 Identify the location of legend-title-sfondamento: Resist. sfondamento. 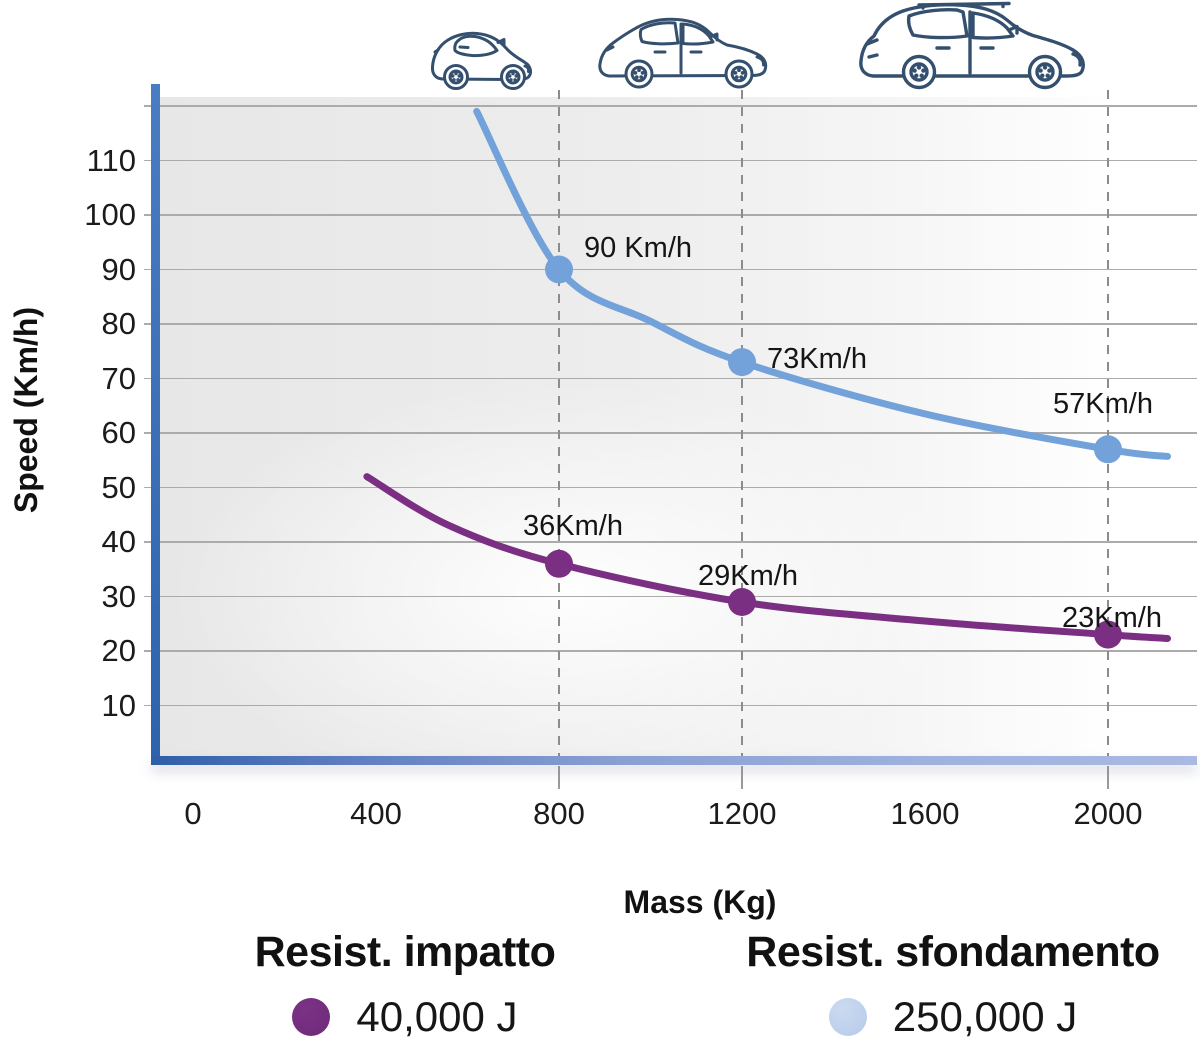
(953, 952).